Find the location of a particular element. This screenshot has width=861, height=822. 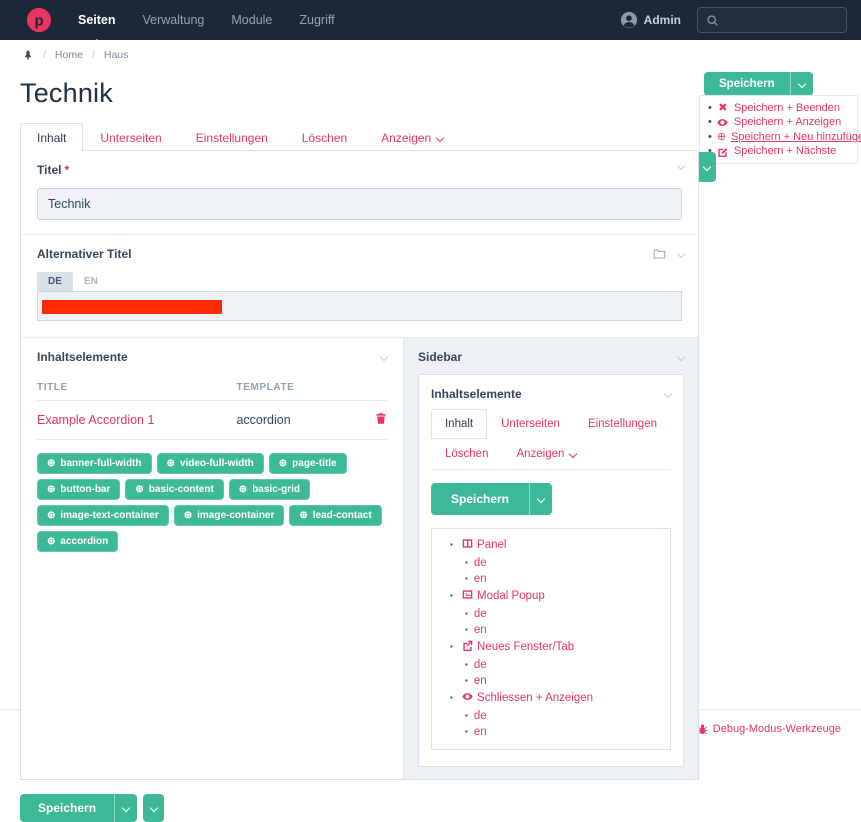

sidebar-tab-inhalt: Inhalt is located at coordinates (459, 424).